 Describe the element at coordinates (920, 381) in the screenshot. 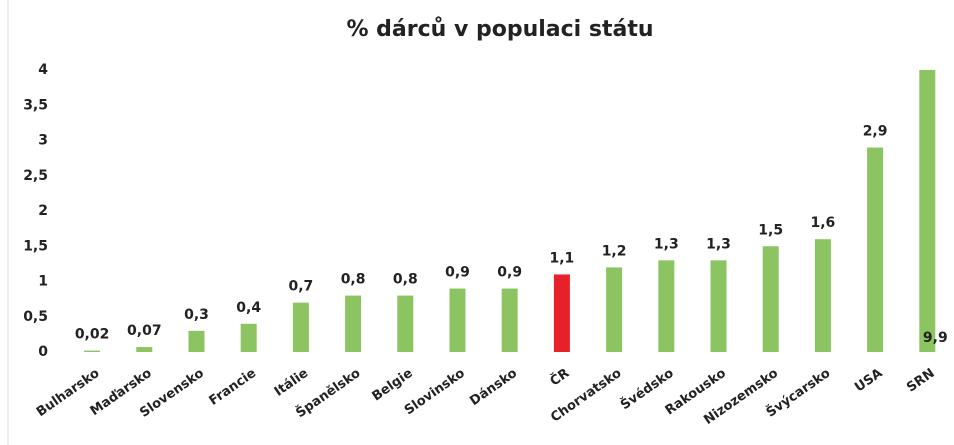

I see `x-tick-label: SRN` at that location.